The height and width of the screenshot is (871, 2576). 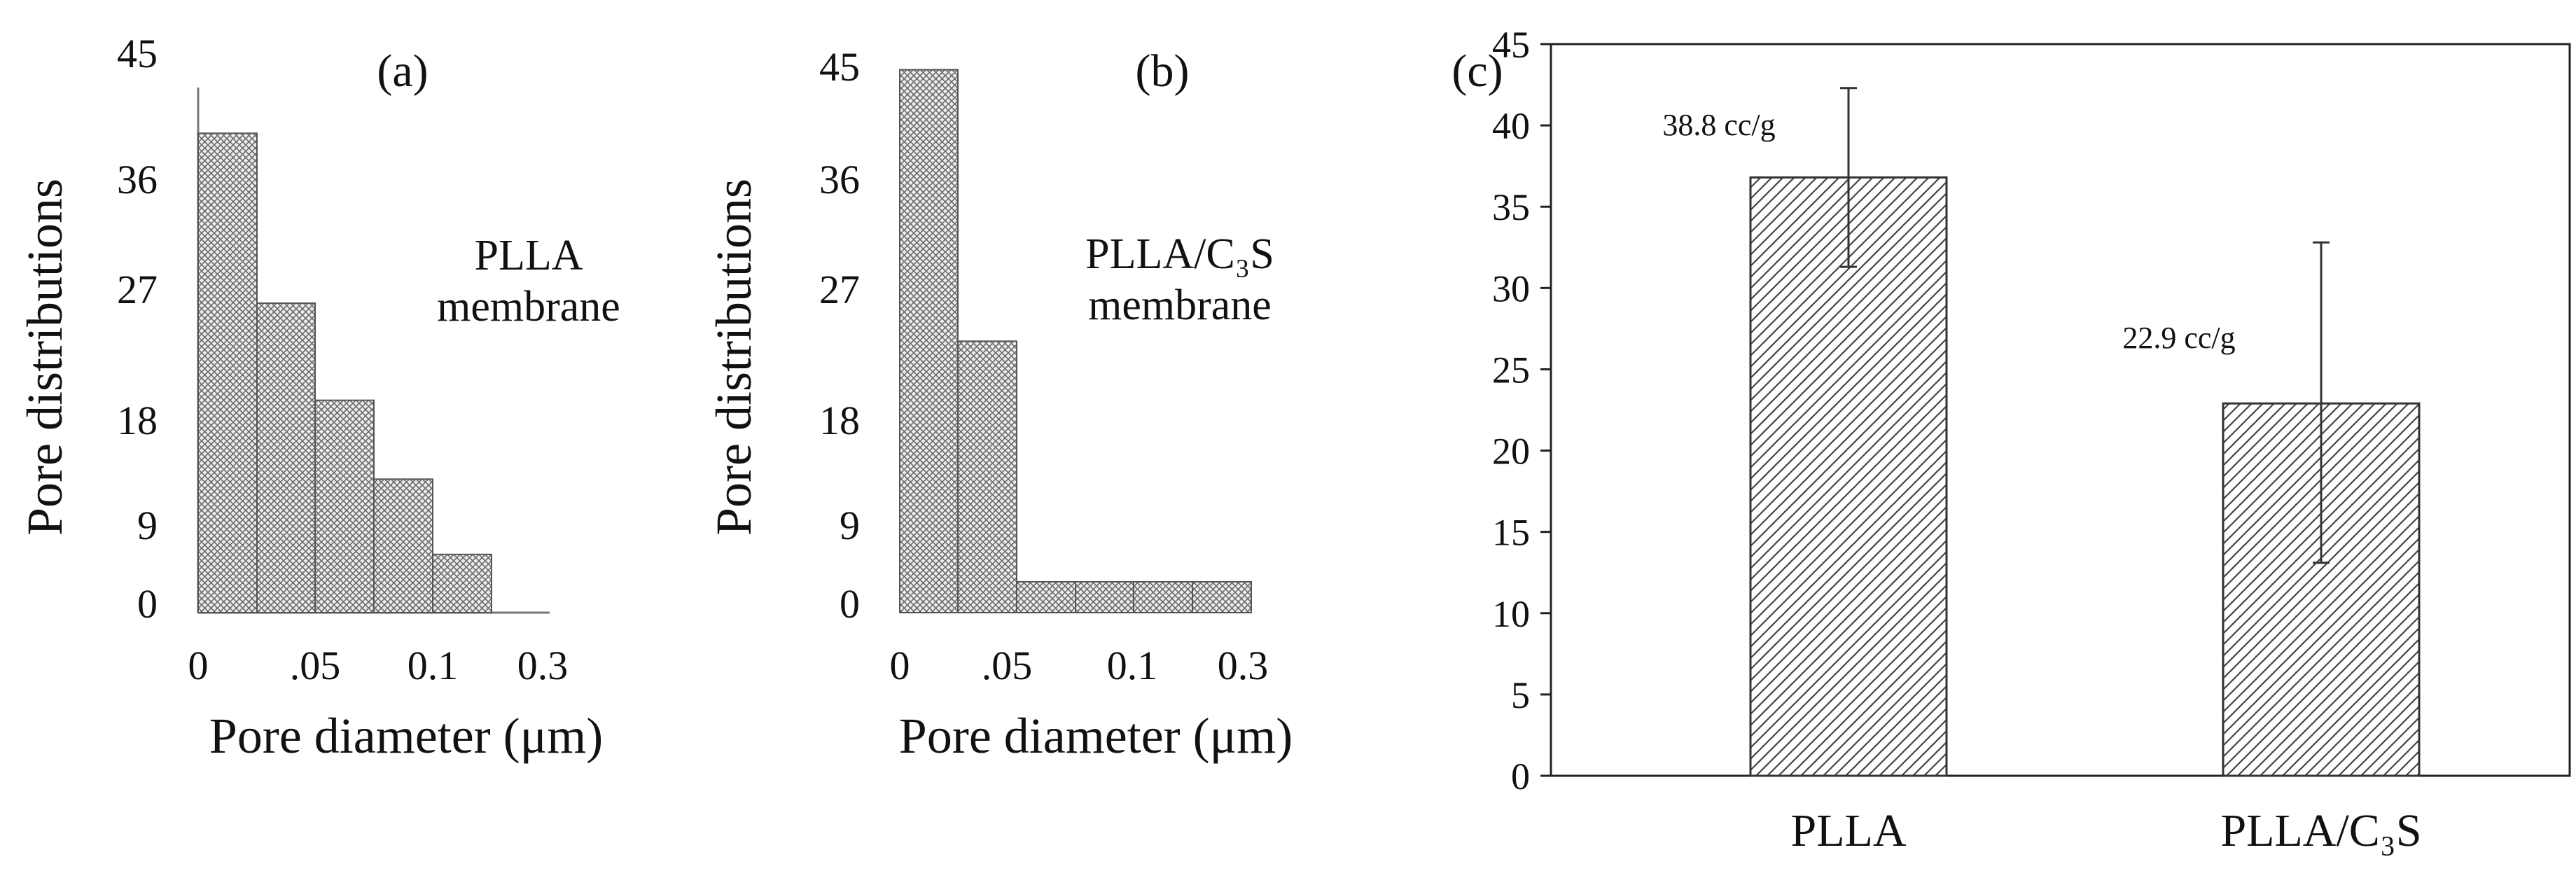 What do you see at coordinates (1520, 776) in the screenshot?
I see `y-tick-label: 0` at bounding box center [1520, 776].